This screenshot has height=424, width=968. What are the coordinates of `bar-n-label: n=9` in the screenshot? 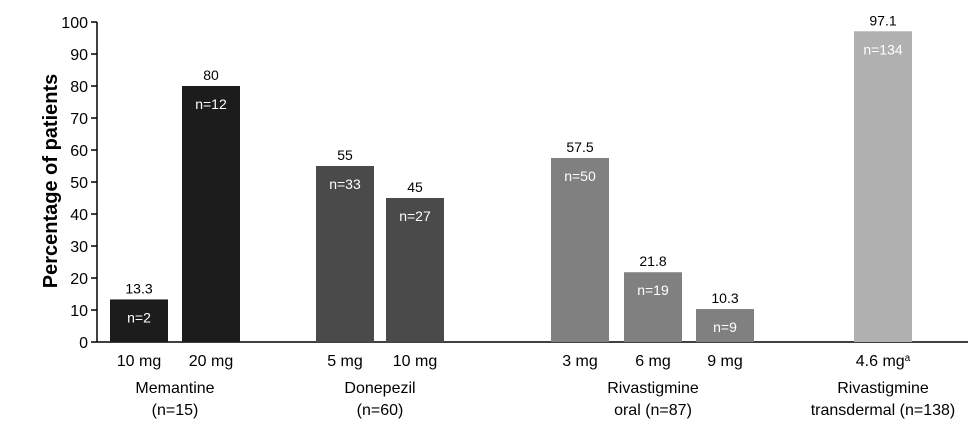 It's located at (725, 327).